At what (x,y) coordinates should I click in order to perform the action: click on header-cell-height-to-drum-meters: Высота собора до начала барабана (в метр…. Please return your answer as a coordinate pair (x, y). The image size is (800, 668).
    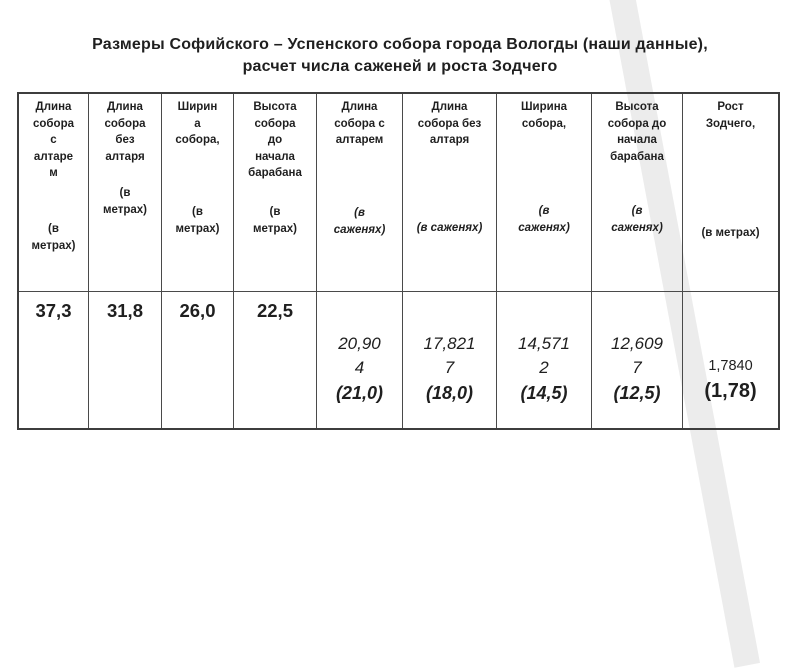
    Looking at the image, I should click on (275, 193).